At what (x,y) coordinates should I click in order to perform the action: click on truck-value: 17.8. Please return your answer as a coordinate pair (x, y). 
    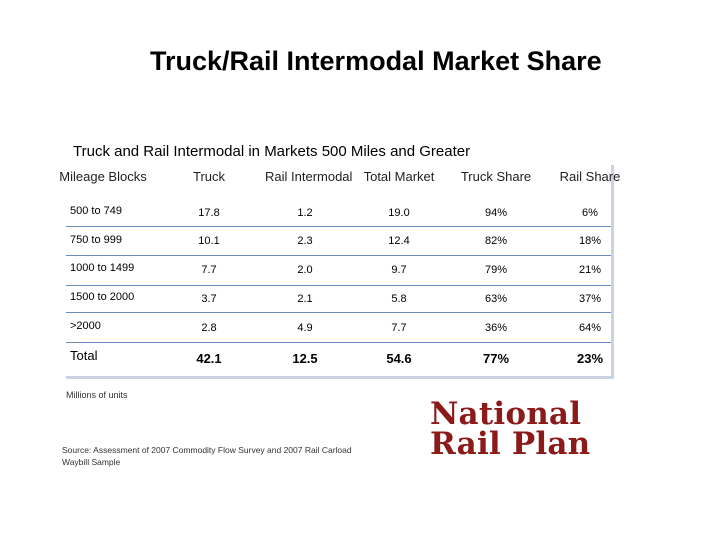
    Looking at the image, I should click on (209, 213).